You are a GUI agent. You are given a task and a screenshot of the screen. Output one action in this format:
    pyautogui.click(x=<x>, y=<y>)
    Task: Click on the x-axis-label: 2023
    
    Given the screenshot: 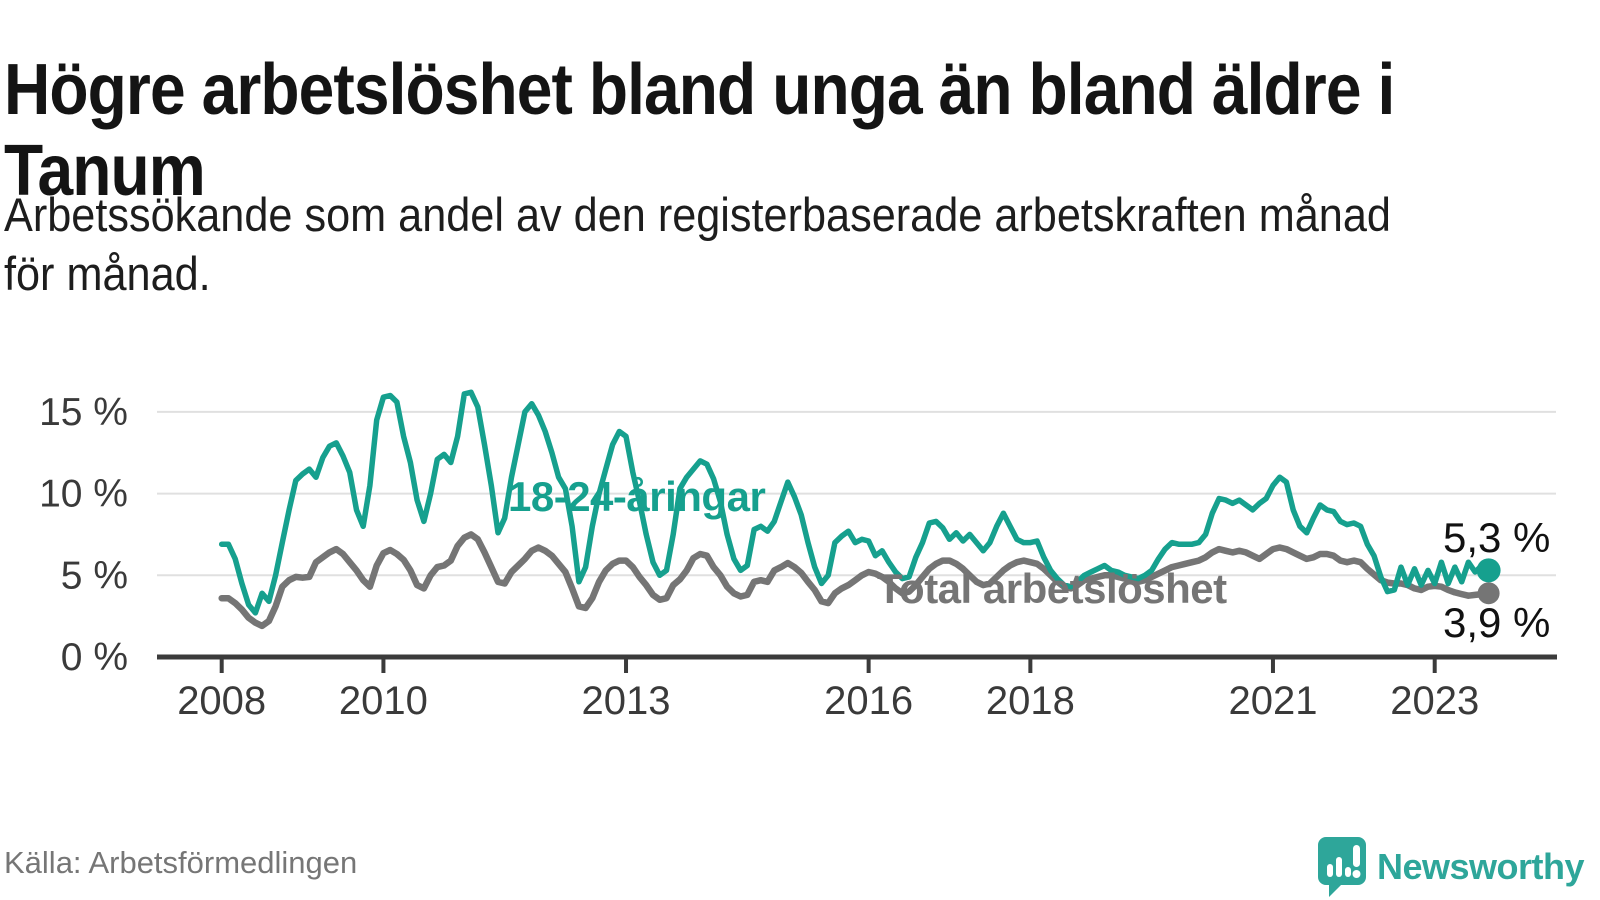 What is the action you would take?
    pyautogui.click(x=1434, y=701)
    